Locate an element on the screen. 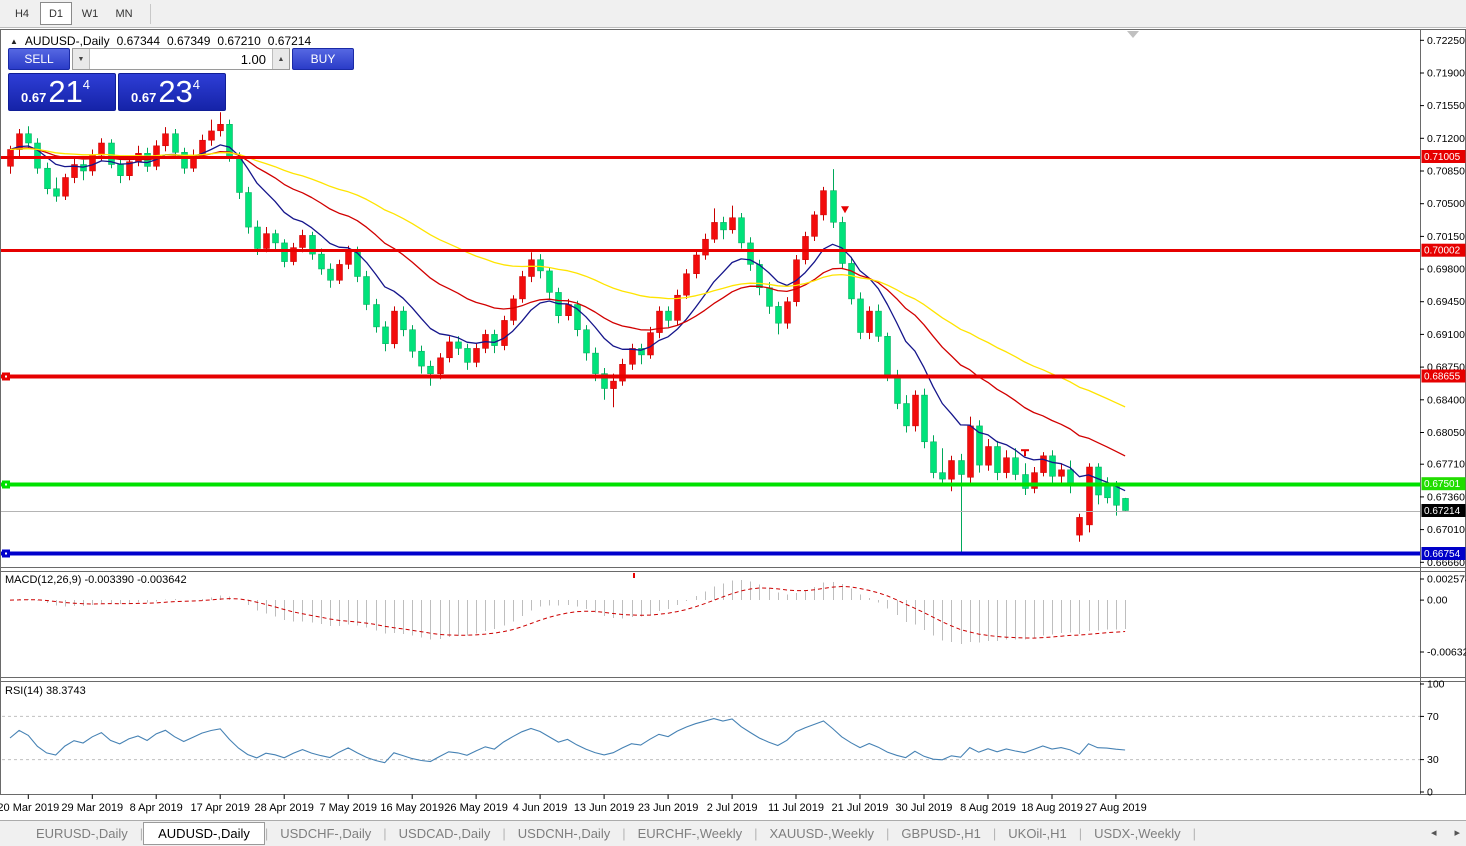 This screenshot has width=1466, height=846. tab-xauusd-weekly: XAUUSD-,Weekly is located at coordinates (822, 833).